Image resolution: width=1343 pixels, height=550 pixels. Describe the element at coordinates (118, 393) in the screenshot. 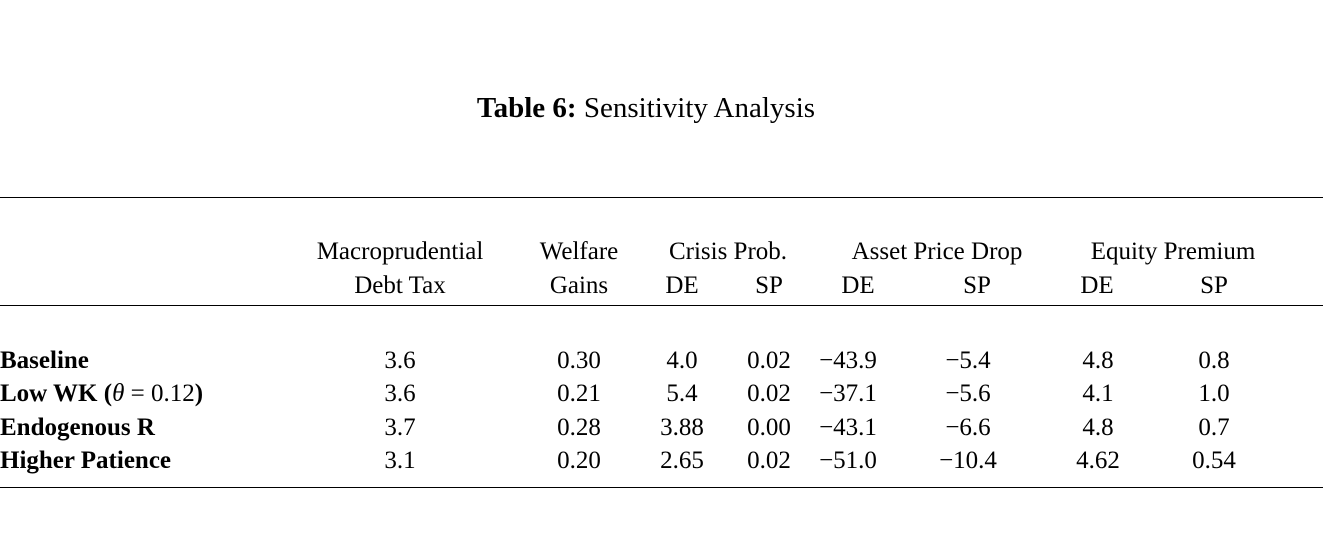

I see `theta-symbol: θ` at that location.